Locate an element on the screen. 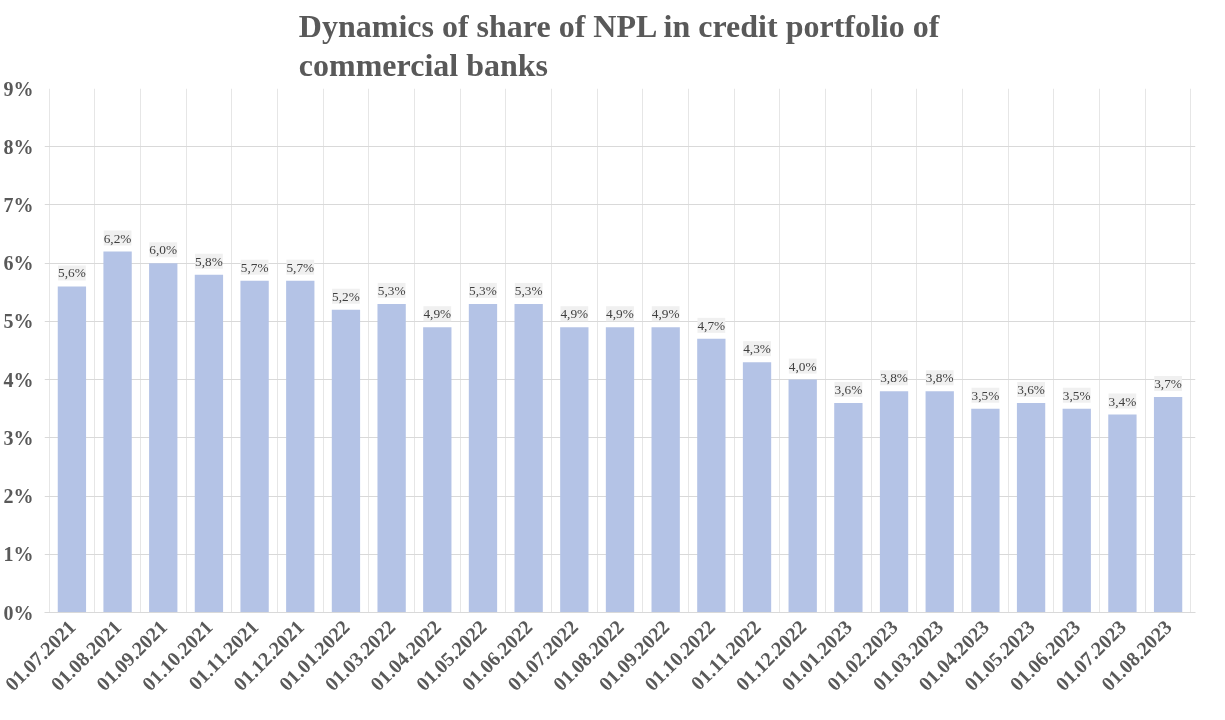  y-tick-label: 8% is located at coordinates (18, 146).